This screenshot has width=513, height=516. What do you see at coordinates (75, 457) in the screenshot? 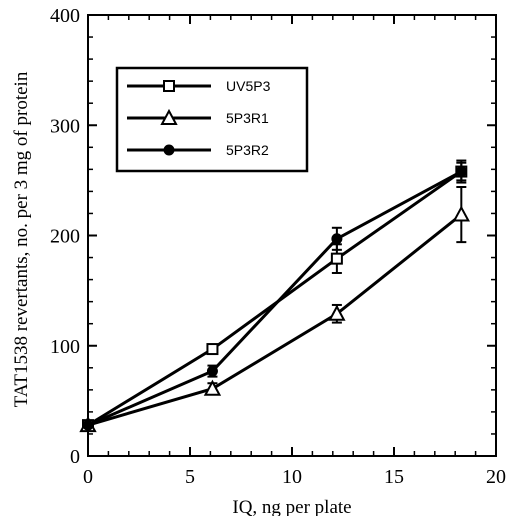
I see `y-tick-label: 0` at bounding box center [75, 457].